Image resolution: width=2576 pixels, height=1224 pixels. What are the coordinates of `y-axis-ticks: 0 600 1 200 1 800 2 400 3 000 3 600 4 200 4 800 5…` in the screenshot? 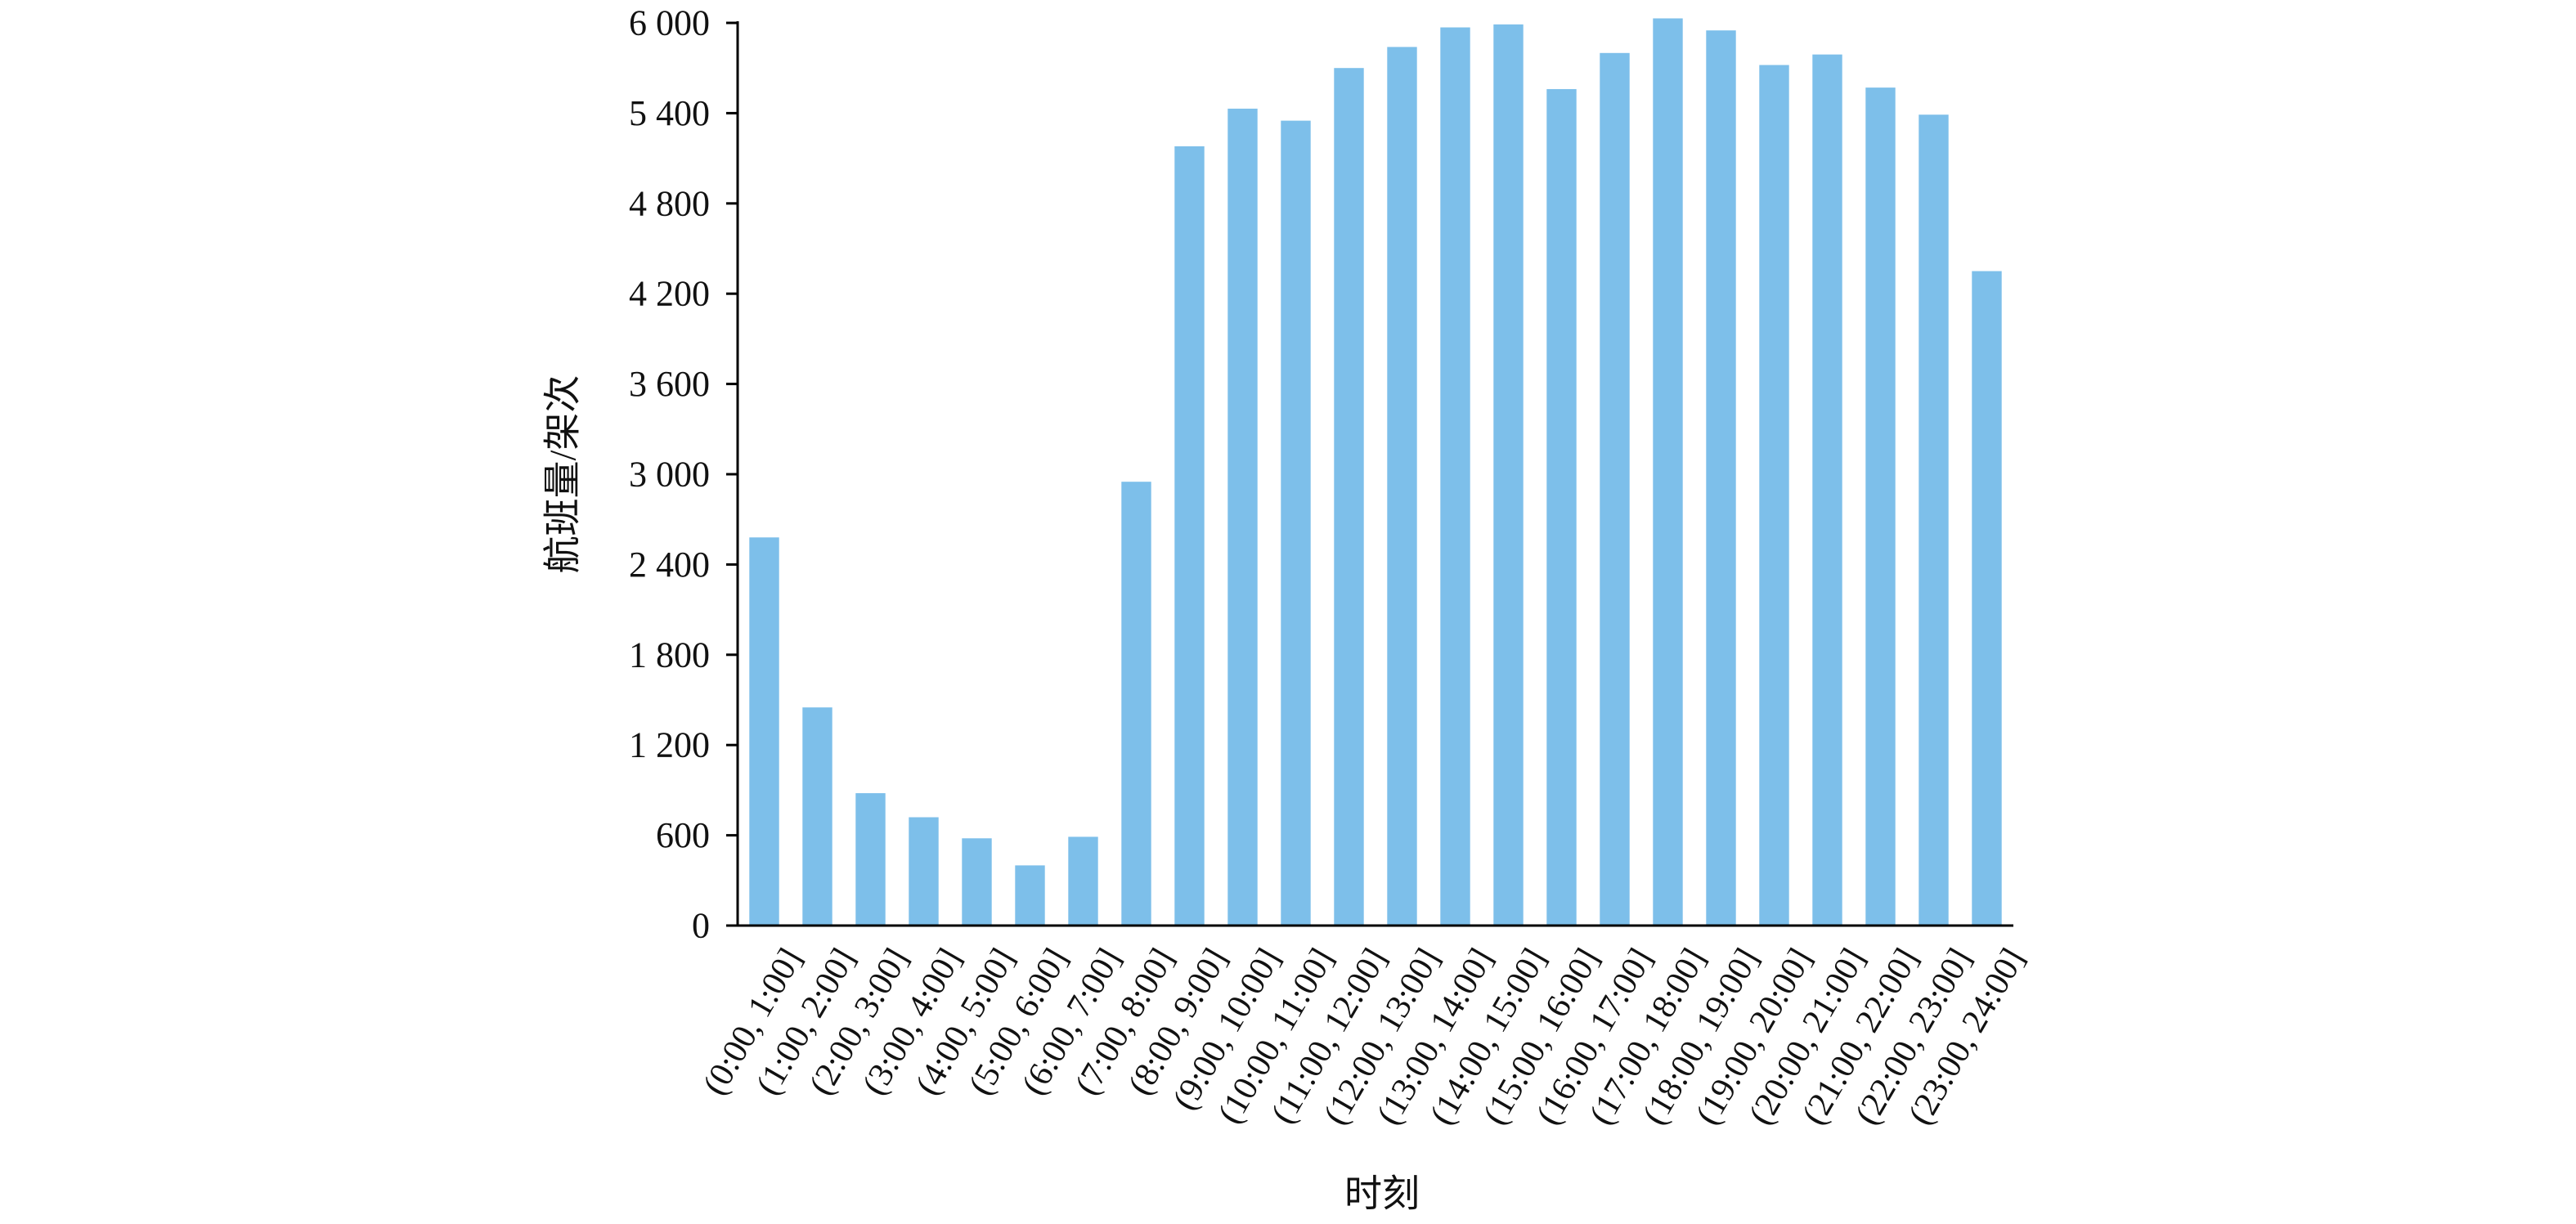 It's located at (683, 475).